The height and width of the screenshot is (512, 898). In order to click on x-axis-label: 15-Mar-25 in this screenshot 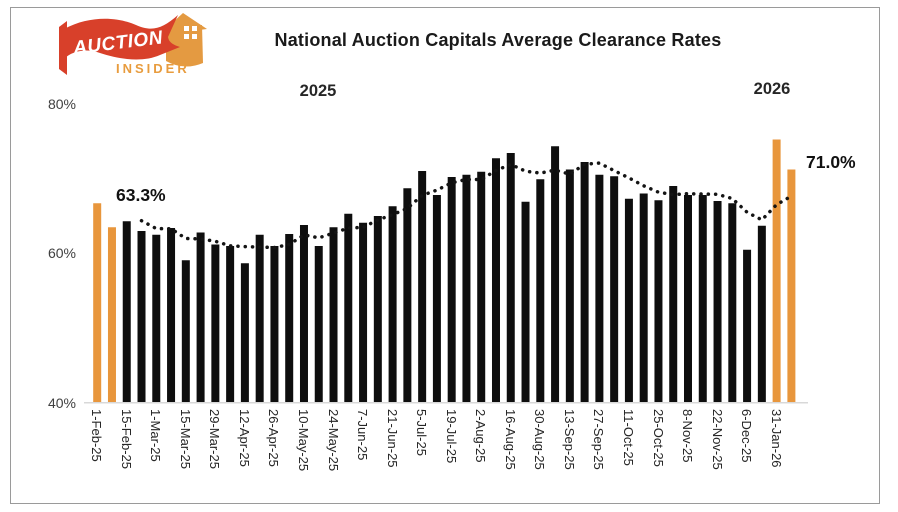, I will do `click(185, 439)`.